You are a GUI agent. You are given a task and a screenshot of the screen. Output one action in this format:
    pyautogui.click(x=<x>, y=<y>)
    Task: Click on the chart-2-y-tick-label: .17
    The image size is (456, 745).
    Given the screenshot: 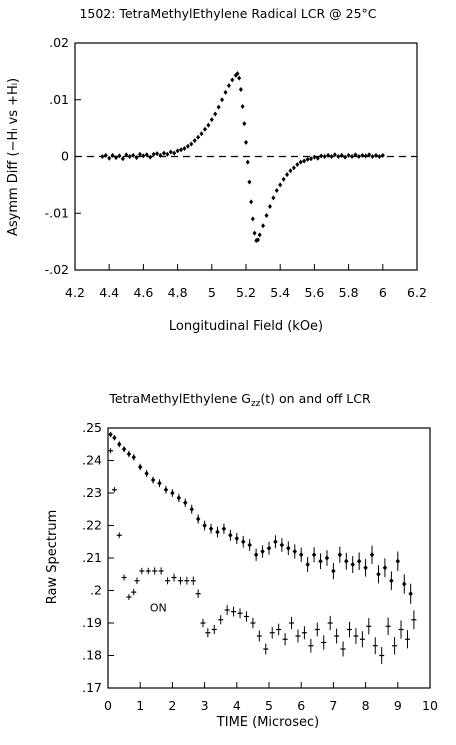 What is the action you would take?
    pyautogui.click(x=92, y=687)
    